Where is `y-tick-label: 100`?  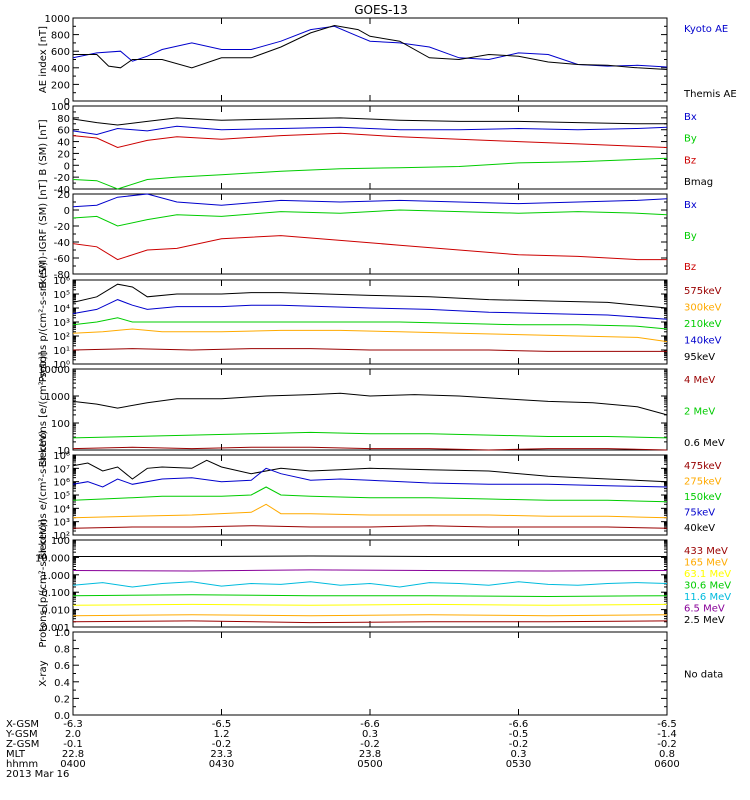 y-tick-label: 100 is located at coordinates (60, 424).